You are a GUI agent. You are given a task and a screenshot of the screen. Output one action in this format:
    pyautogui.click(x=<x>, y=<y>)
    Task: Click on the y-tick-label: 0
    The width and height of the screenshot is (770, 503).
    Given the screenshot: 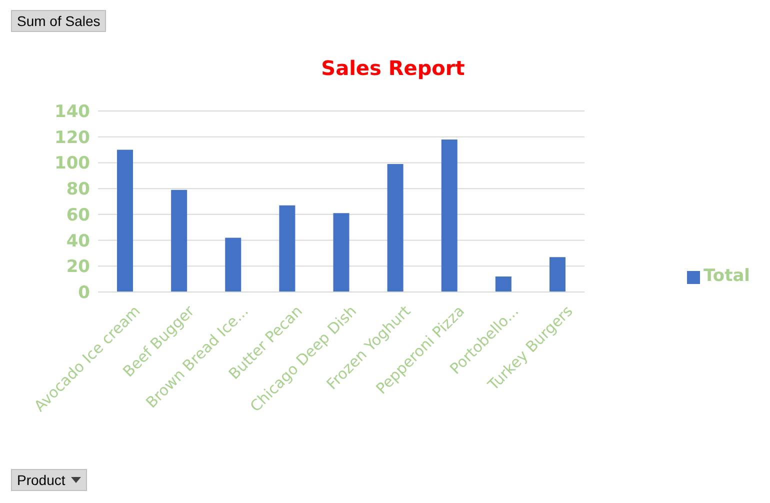 What is the action you would take?
    pyautogui.click(x=84, y=293)
    